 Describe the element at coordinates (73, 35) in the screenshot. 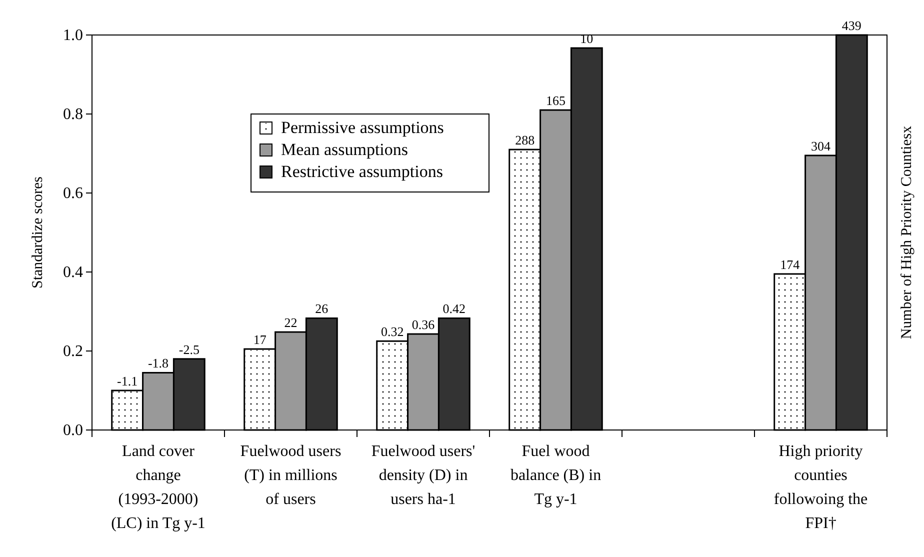

I see `y-tick-label: 1.0` at that location.